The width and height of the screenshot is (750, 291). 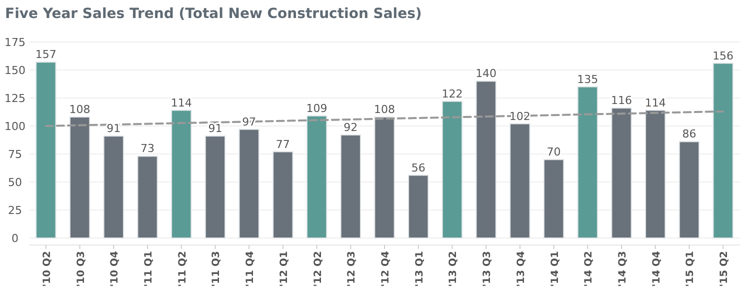 I want to click on x-tick-label: '13 Q4, so click(x=521, y=268).